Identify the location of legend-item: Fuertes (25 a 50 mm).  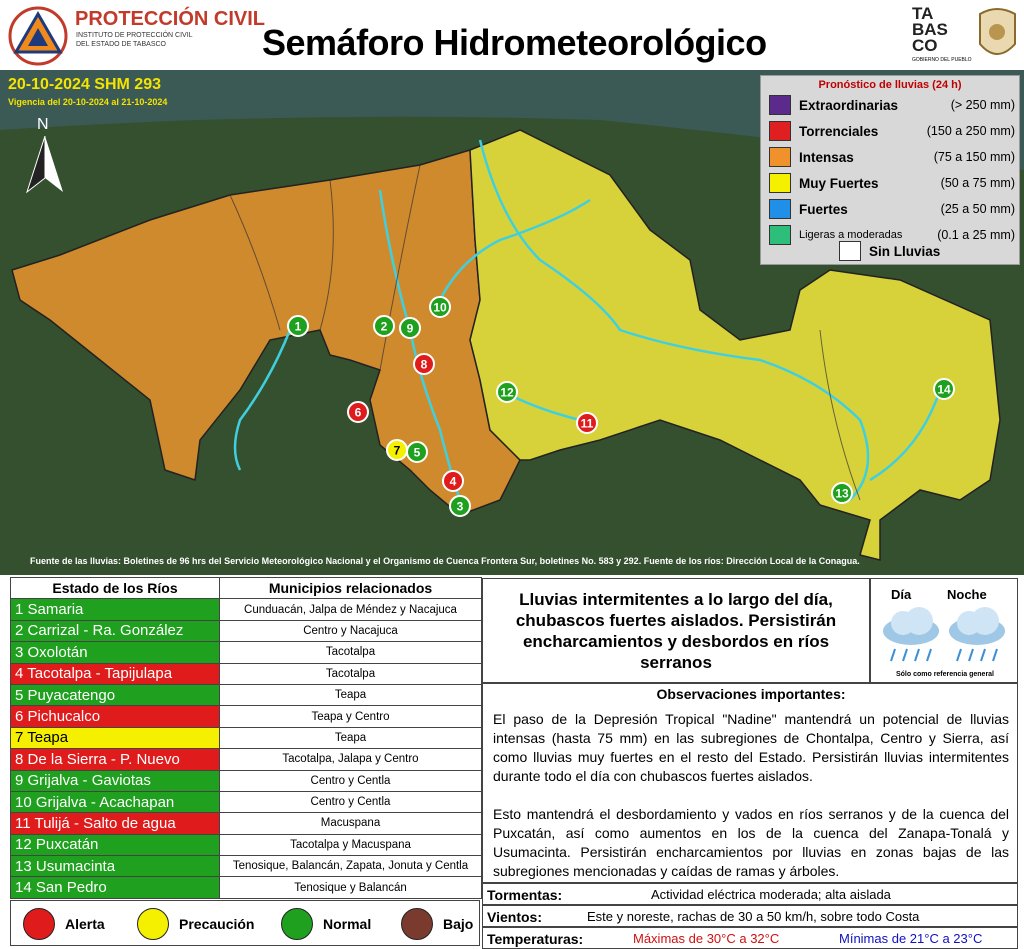
(892, 209).